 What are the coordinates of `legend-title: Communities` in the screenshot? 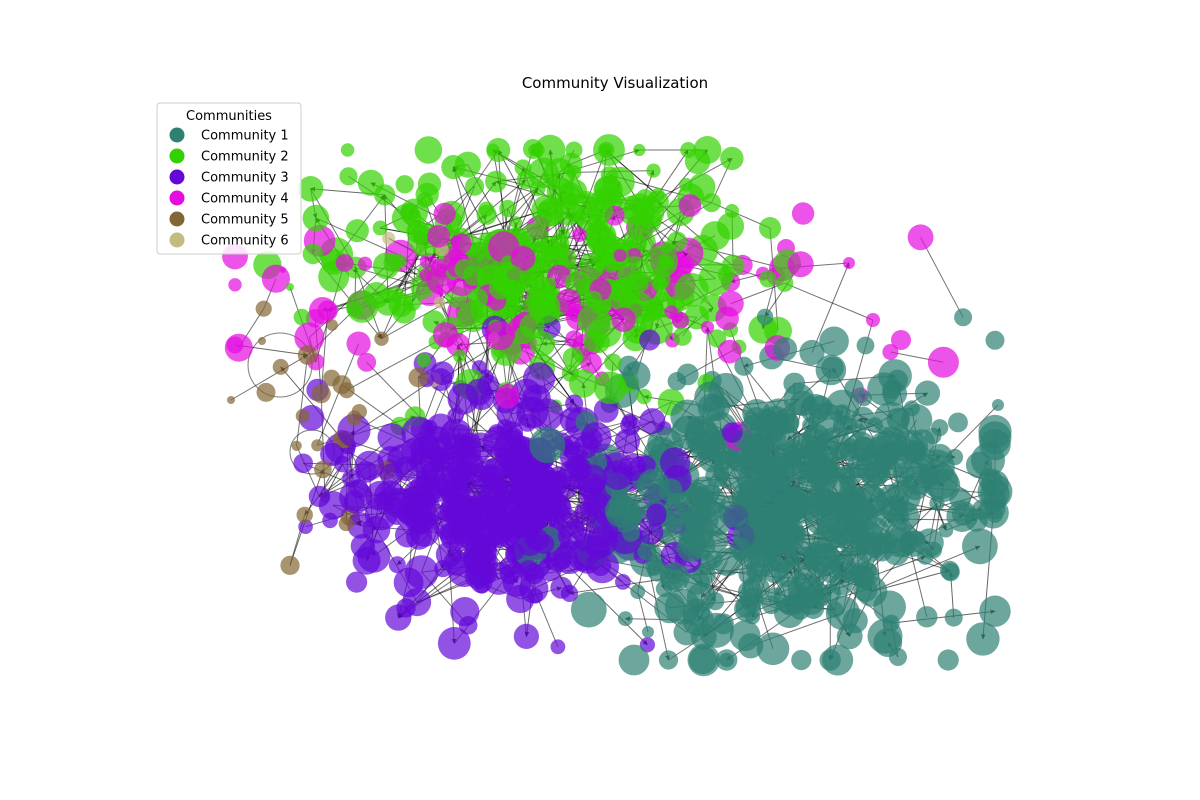 It's located at (229, 116).